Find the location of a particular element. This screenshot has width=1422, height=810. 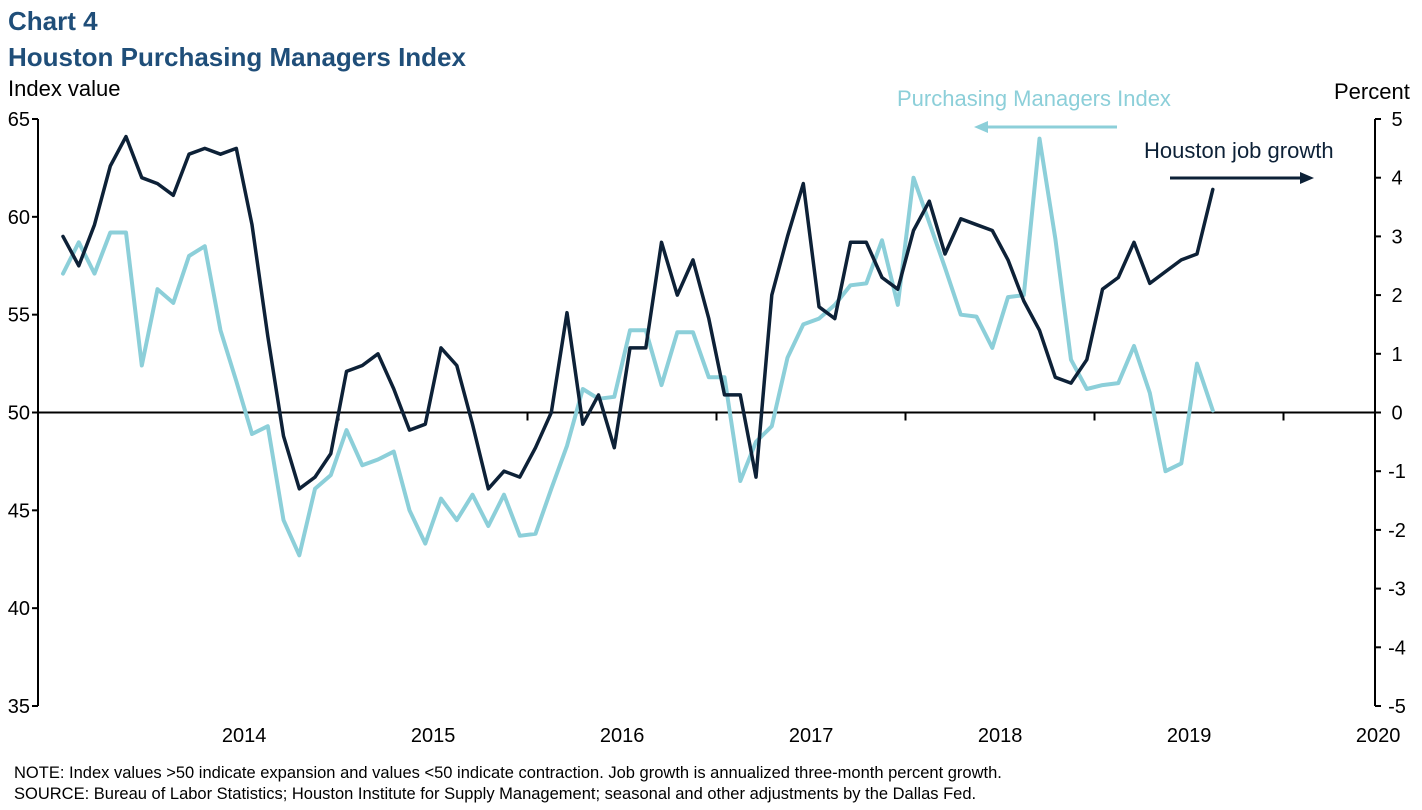

right-tick-label: -1 is located at coordinates (1397, 472).